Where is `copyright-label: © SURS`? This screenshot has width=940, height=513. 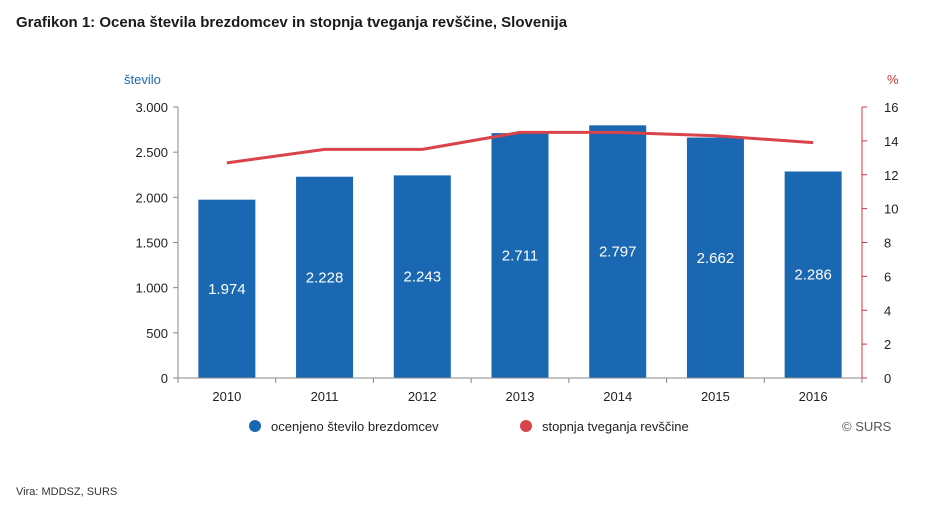 copyright-label: © SURS is located at coordinates (867, 426).